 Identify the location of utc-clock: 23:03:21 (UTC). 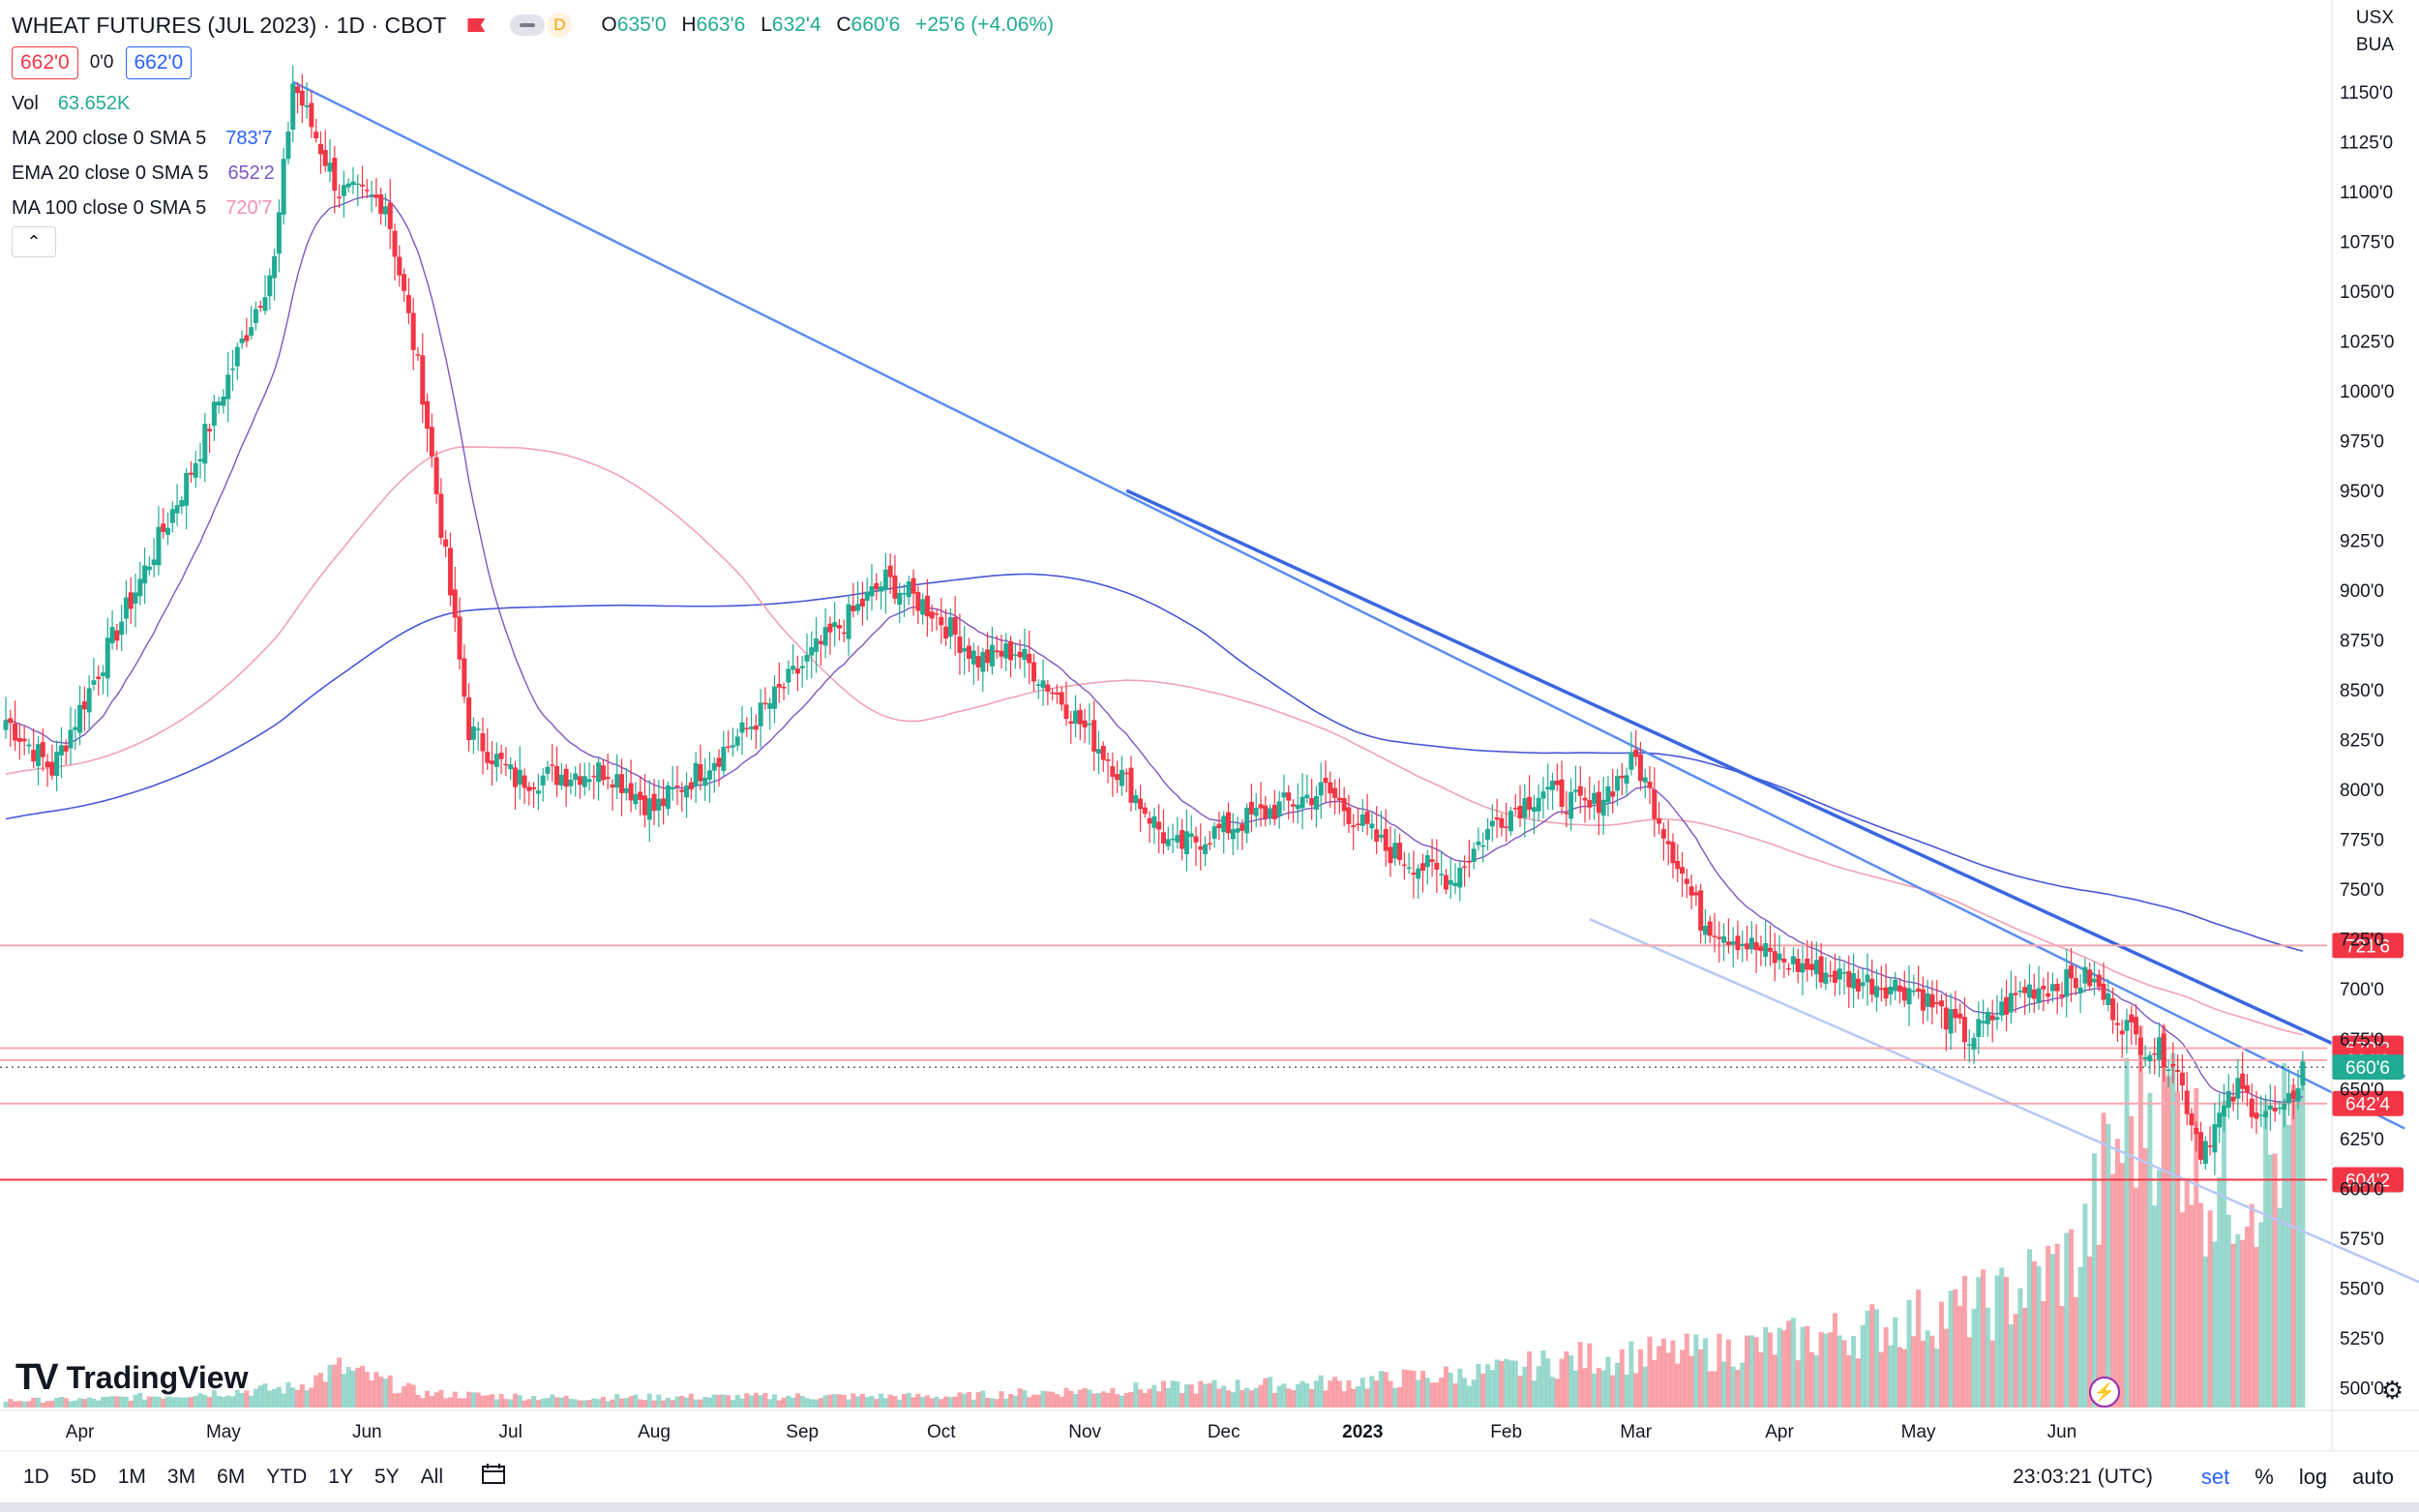
(2083, 1477).